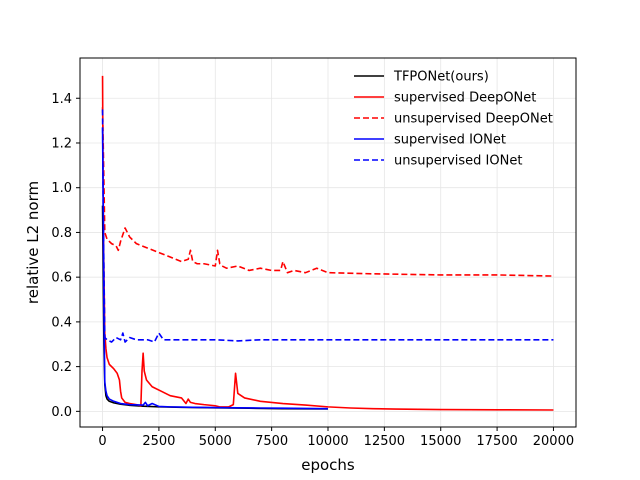 The width and height of the screenshot is (640, 480). What do you see at coordinates (450, 140) in the screenshot?
I see `legend-label: supervised IONet` at bounding box center [450, 140].